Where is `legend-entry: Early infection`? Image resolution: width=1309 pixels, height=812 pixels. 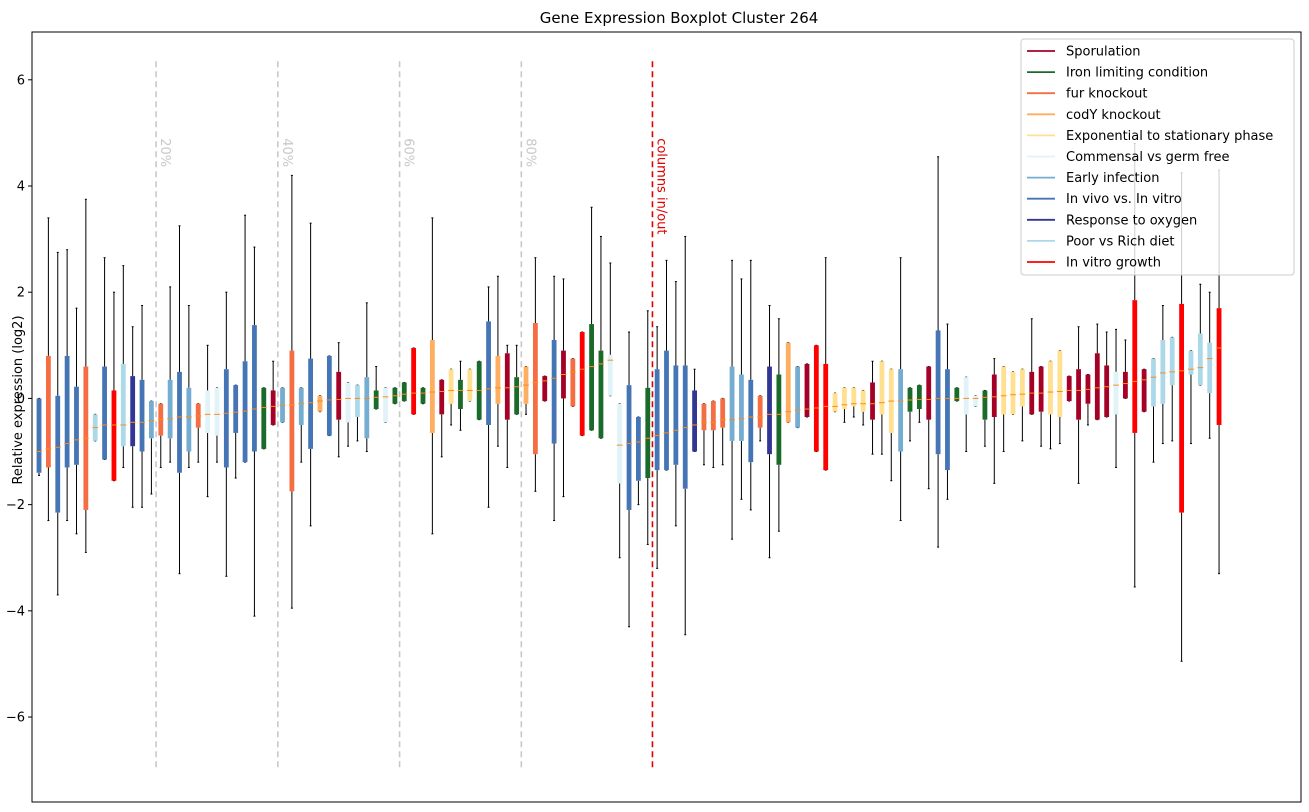 legend-entry: Early infection is located at coordinates (1093, 178).